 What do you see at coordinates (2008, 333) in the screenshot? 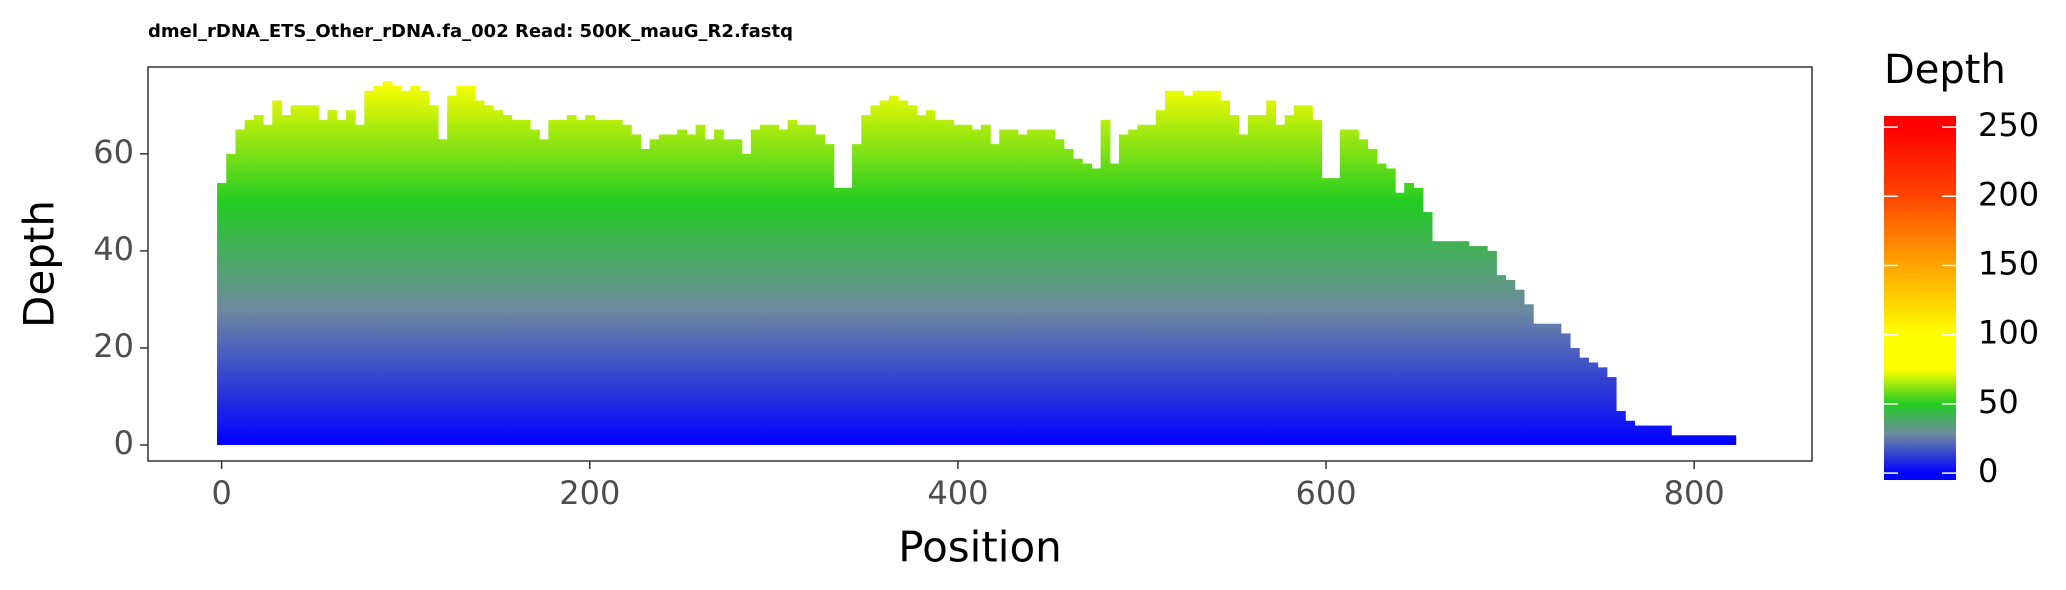
I see `legend-label: 100` at bounding box center [2008, 333].